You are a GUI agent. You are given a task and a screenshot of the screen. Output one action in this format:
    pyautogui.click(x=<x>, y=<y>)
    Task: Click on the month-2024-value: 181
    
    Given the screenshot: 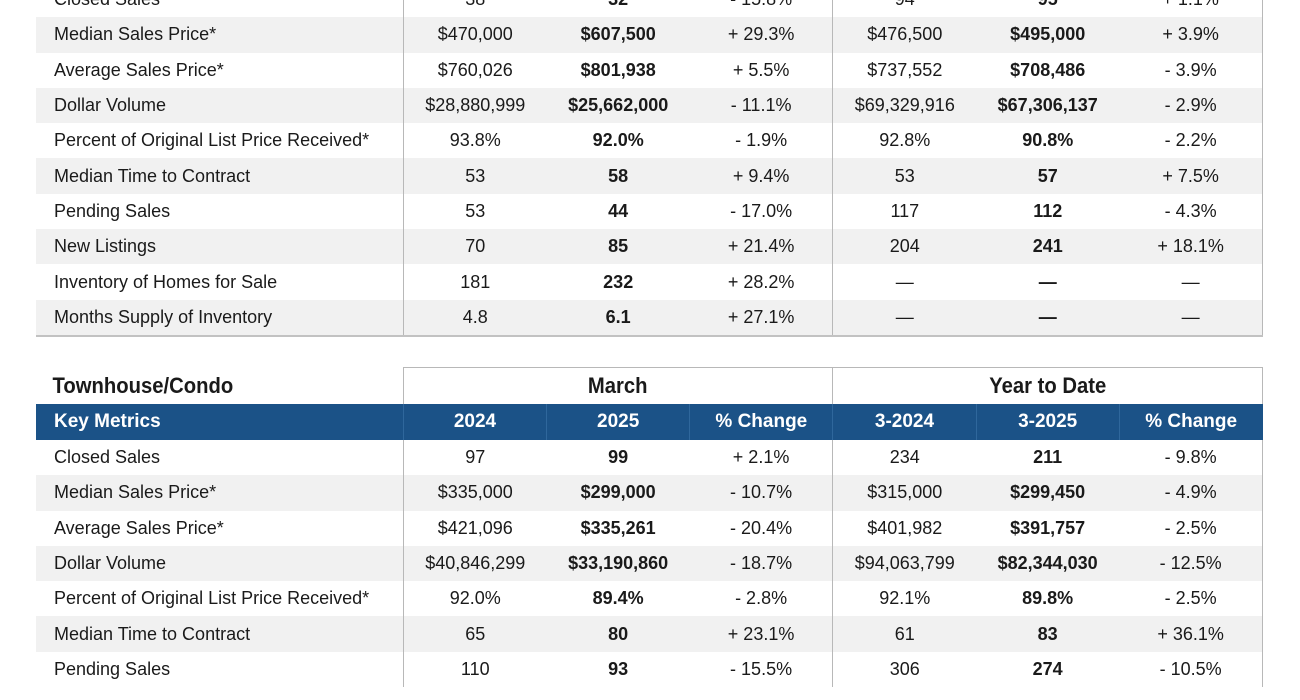 What is the action you would take?
    pyautogui.click(x=474, y=282)
    